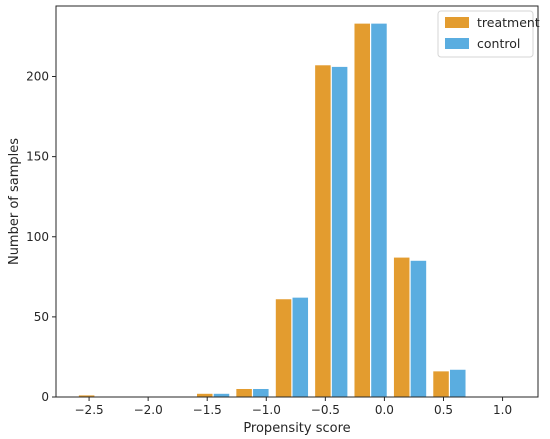 This screenshot has height=439, width=550. What do you see at coordinates (325, 410) in the screenshot?
I see `x-tick-label: −0.5` at bounding box center [325, 410].